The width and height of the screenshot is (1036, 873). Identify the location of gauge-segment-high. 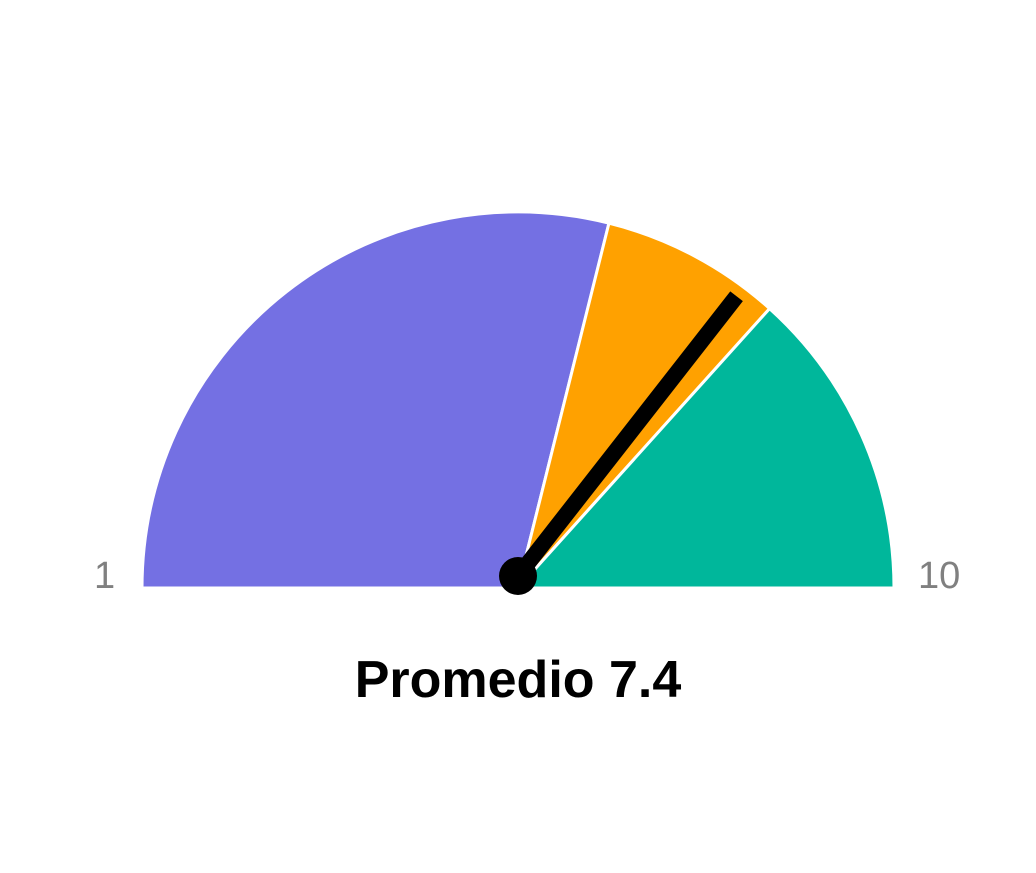
(706, 448).